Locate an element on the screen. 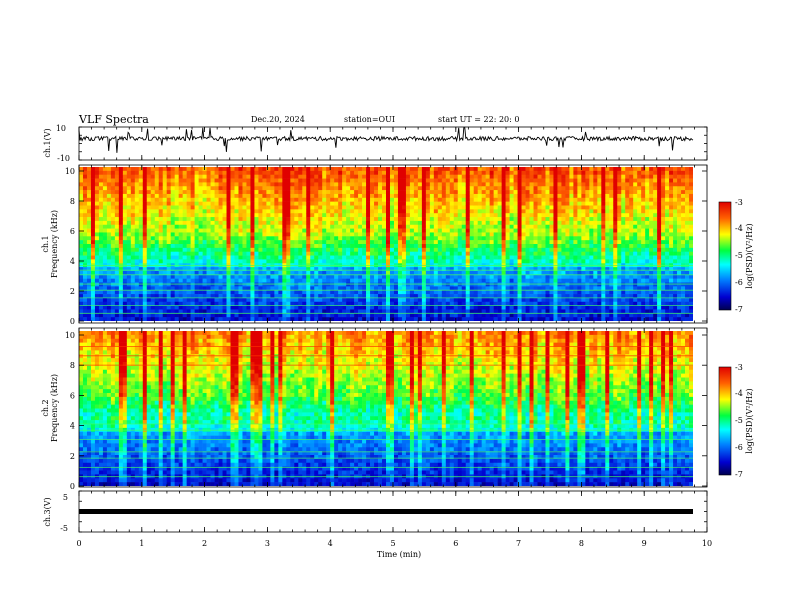 The height and width of the screenshot is (612, 792). x-tick-label: 0 is located at coordinates (78, 543).